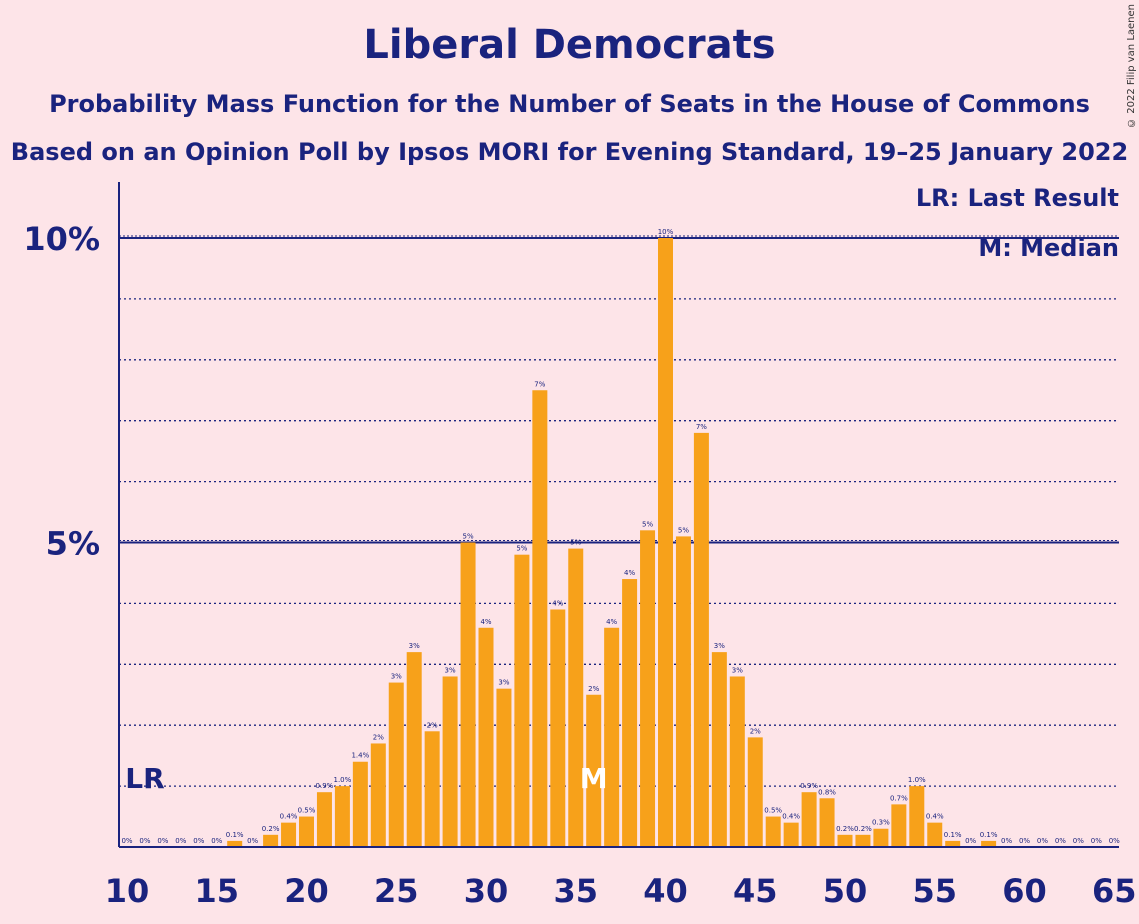 Image resolution: width=1139 pixels, height=924 pixels. What do you see at coordinates (827, 792) in the screenshot?
I see `bar-value-label: 0.8%` at bounding box center [827, 792].